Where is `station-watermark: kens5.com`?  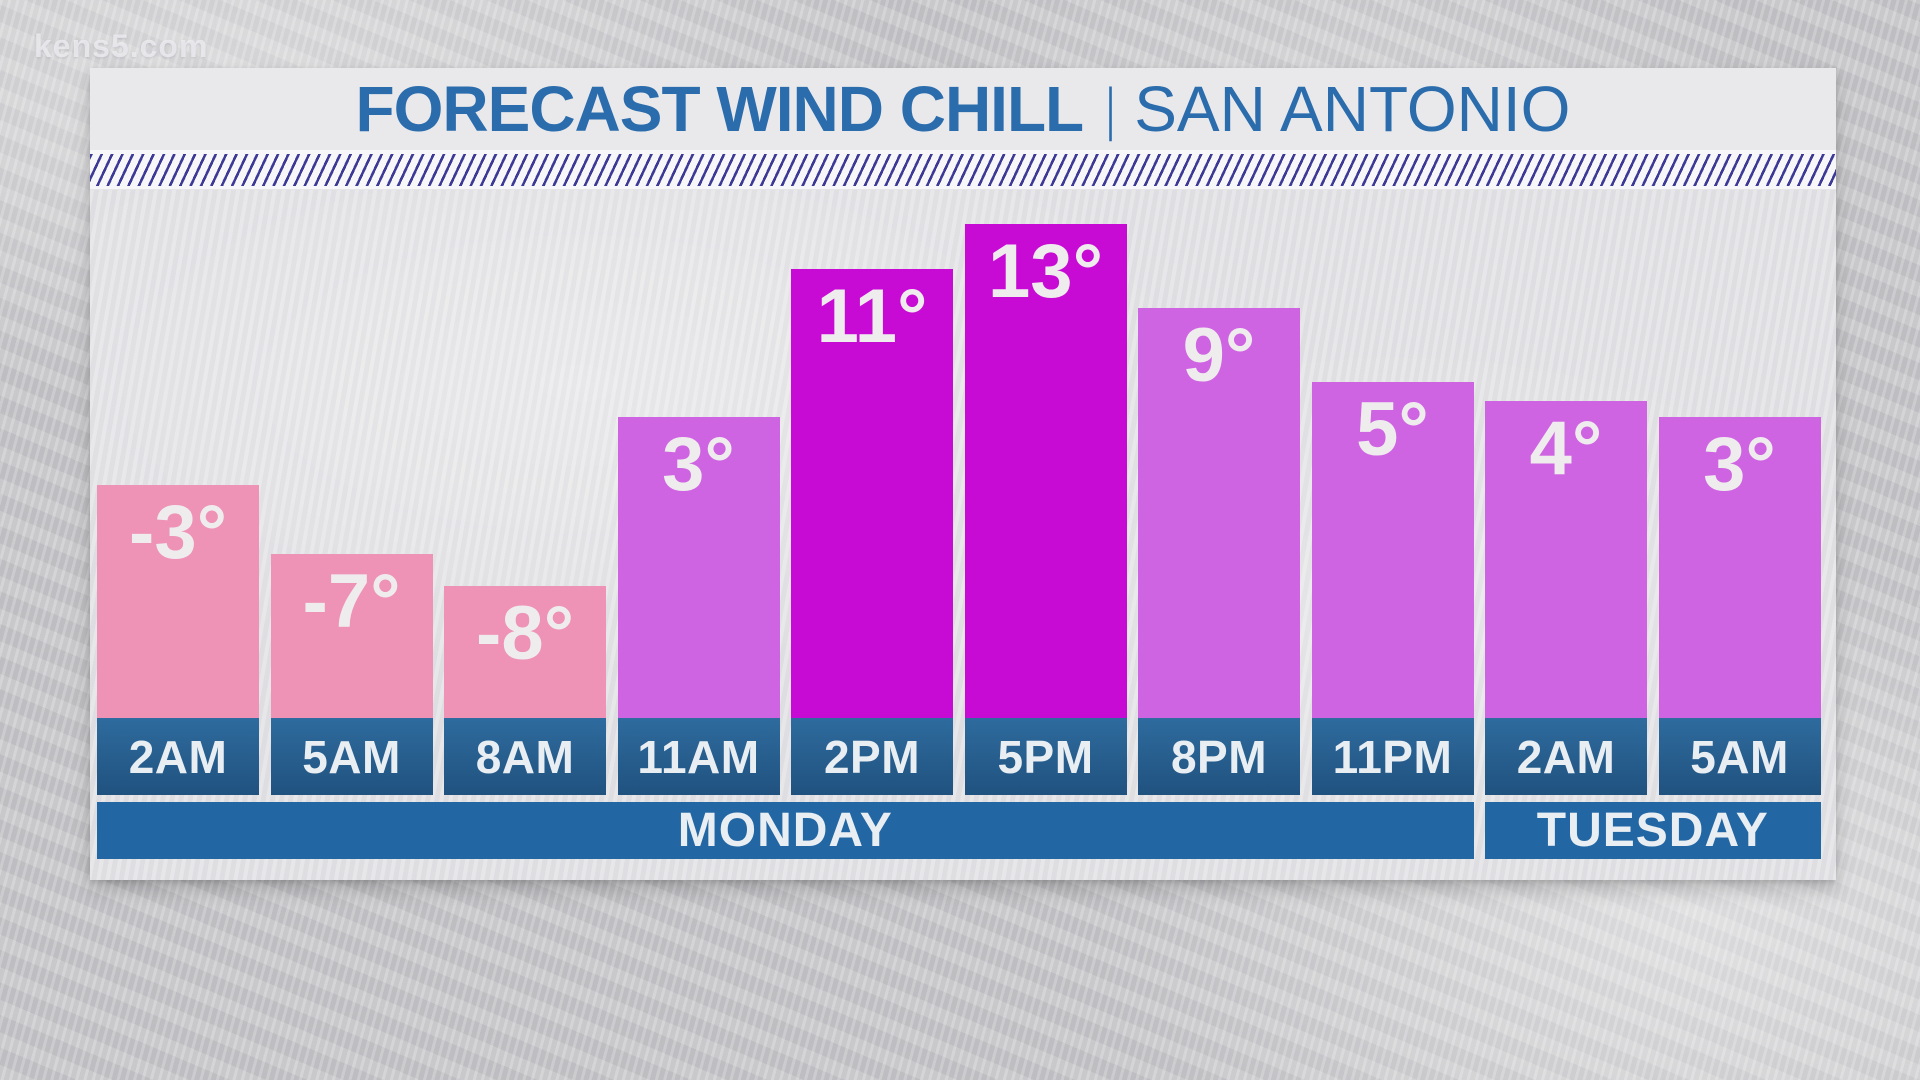 station-watermark: kens5.com is located at coordinates (121, 46).